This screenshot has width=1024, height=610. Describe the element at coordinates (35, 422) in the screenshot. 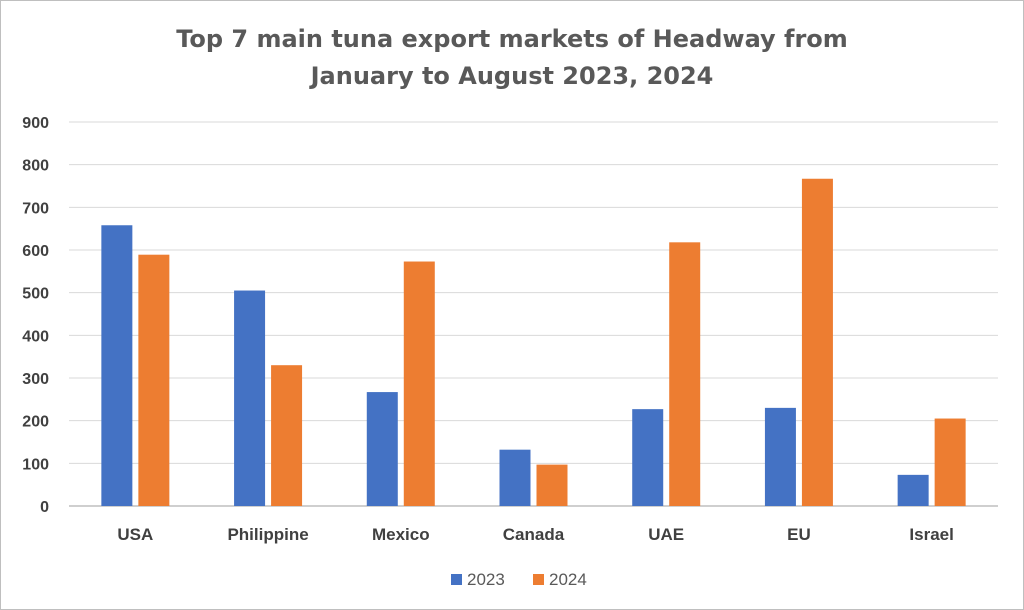

I see `y-tick-label: 200` at that location.